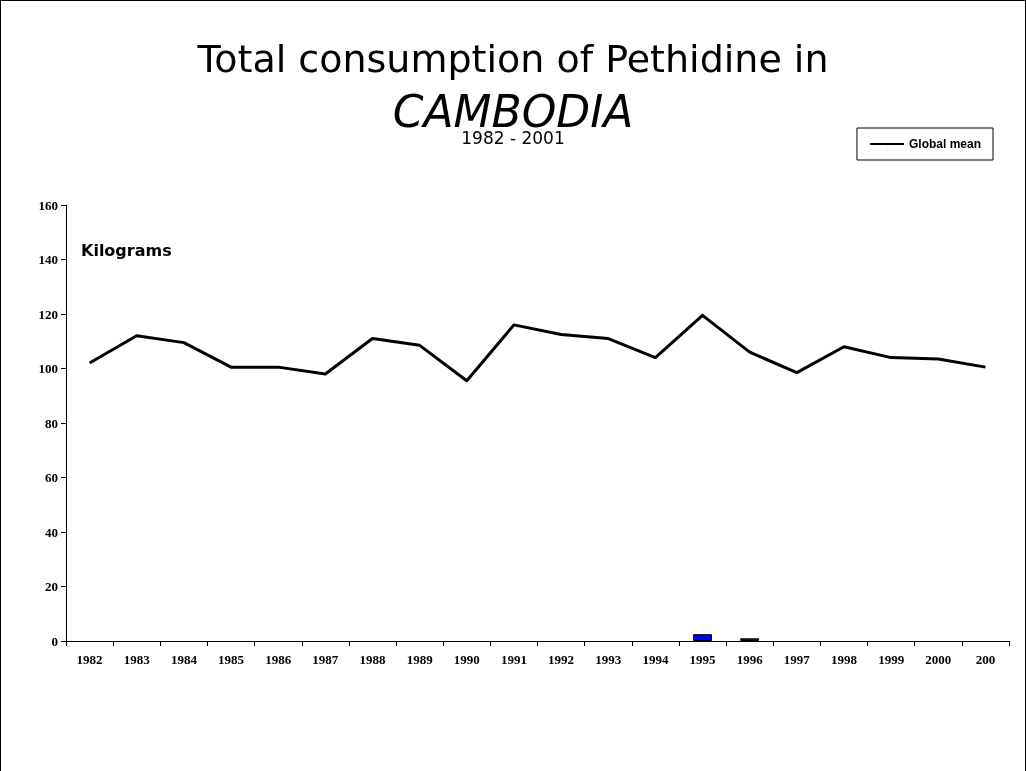 This screenshot has width=1026, height=771. Describe the element at coordinates (844, 659) in the screenshot. I see `x-tick-label: 1998` at that location.